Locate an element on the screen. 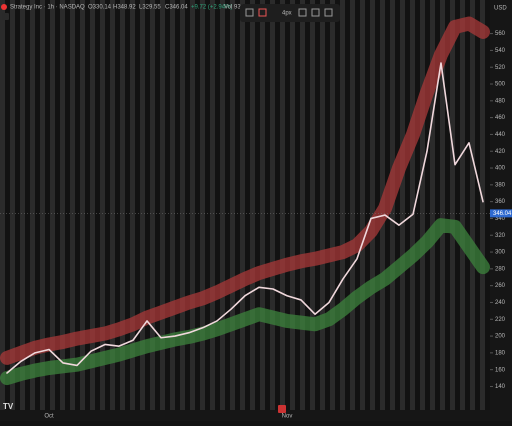 The width and height of the screenshot is (512, 426). last-price-box is located at coordinates (501, 213).